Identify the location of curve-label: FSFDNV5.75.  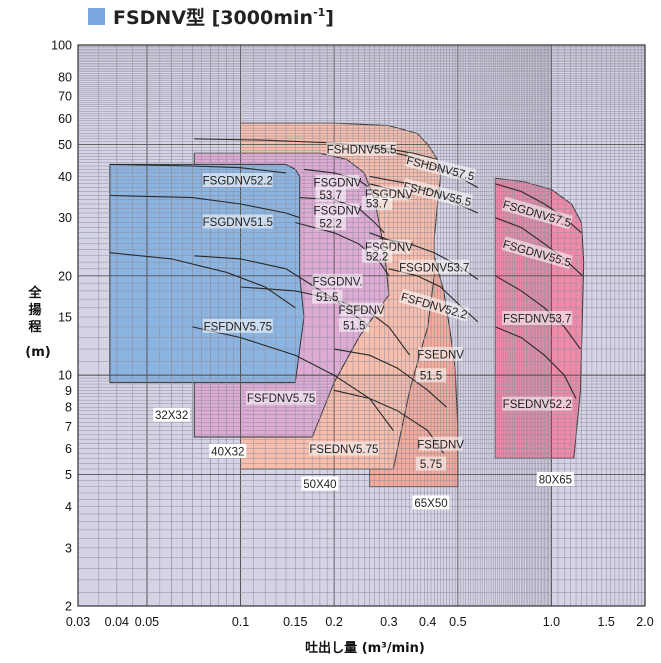
(237, 325).